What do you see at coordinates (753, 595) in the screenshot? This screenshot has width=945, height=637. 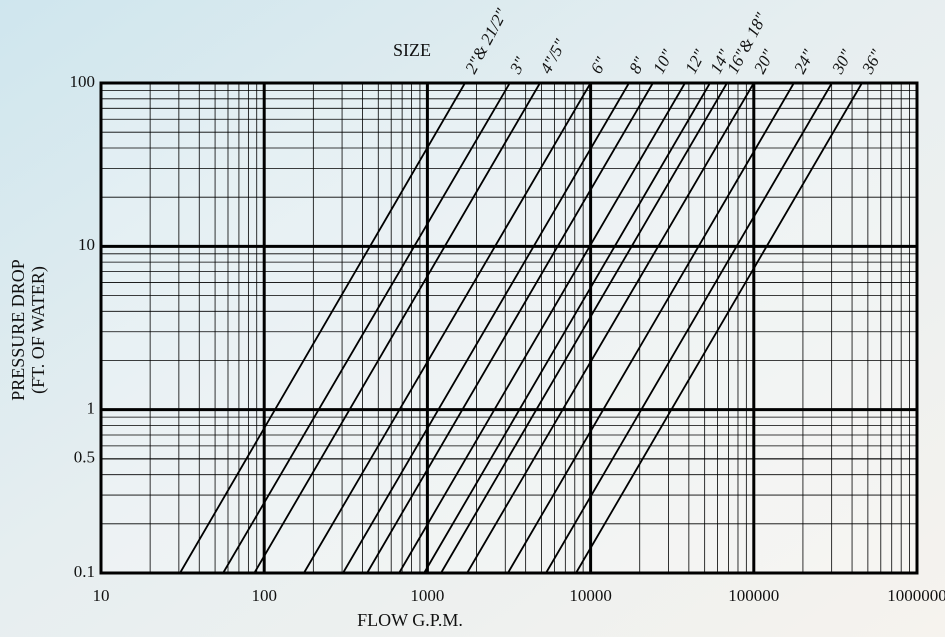 I see `x-tick-label: 100000` at bounding box center [753, 595].